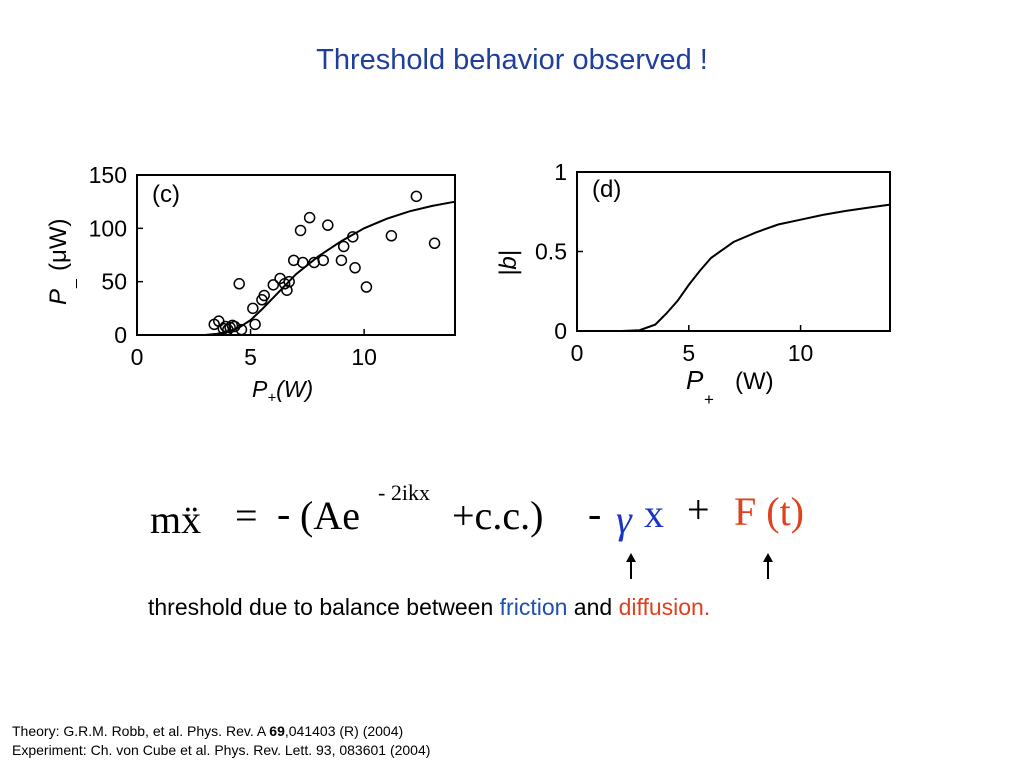 Image resolution: width=1024 pixels, height=768 pixels. What do you see at coordinates (69, 283) in the screenshot?
I see `chart-c-ylabel-sub: _` at bounding box center [69, 283].